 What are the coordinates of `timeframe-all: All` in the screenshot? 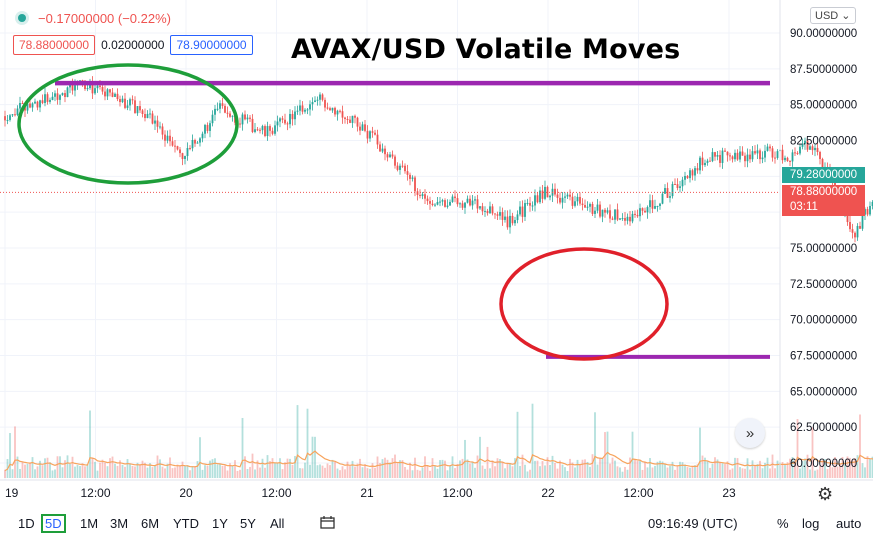 It's located at (277, 523).